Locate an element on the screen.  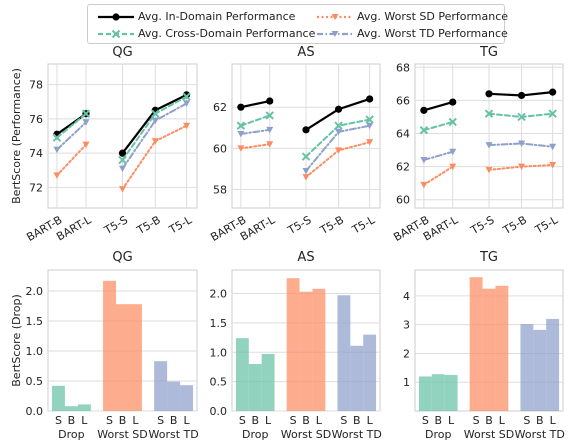
group-label: Worst SD is located at coordinates (306, 434).